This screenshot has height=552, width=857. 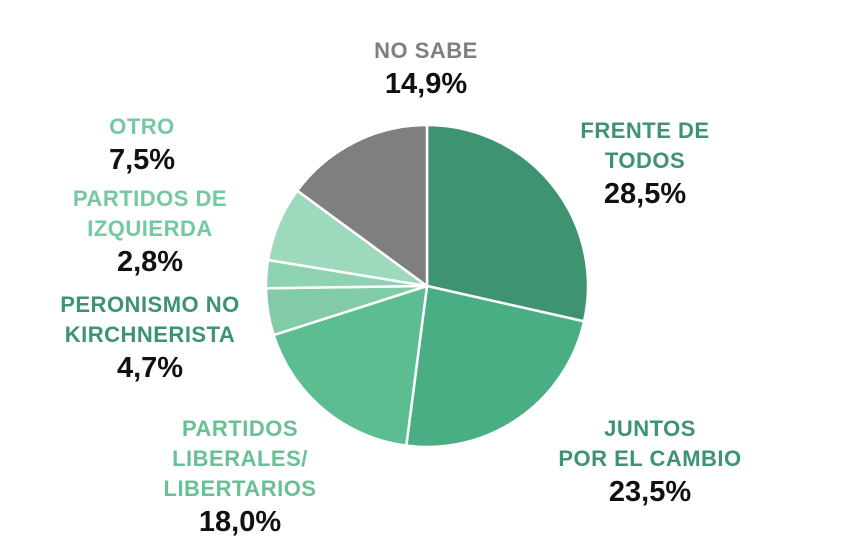 I want to click on label-name-otro: OTRO, so click(x=142, y=126).